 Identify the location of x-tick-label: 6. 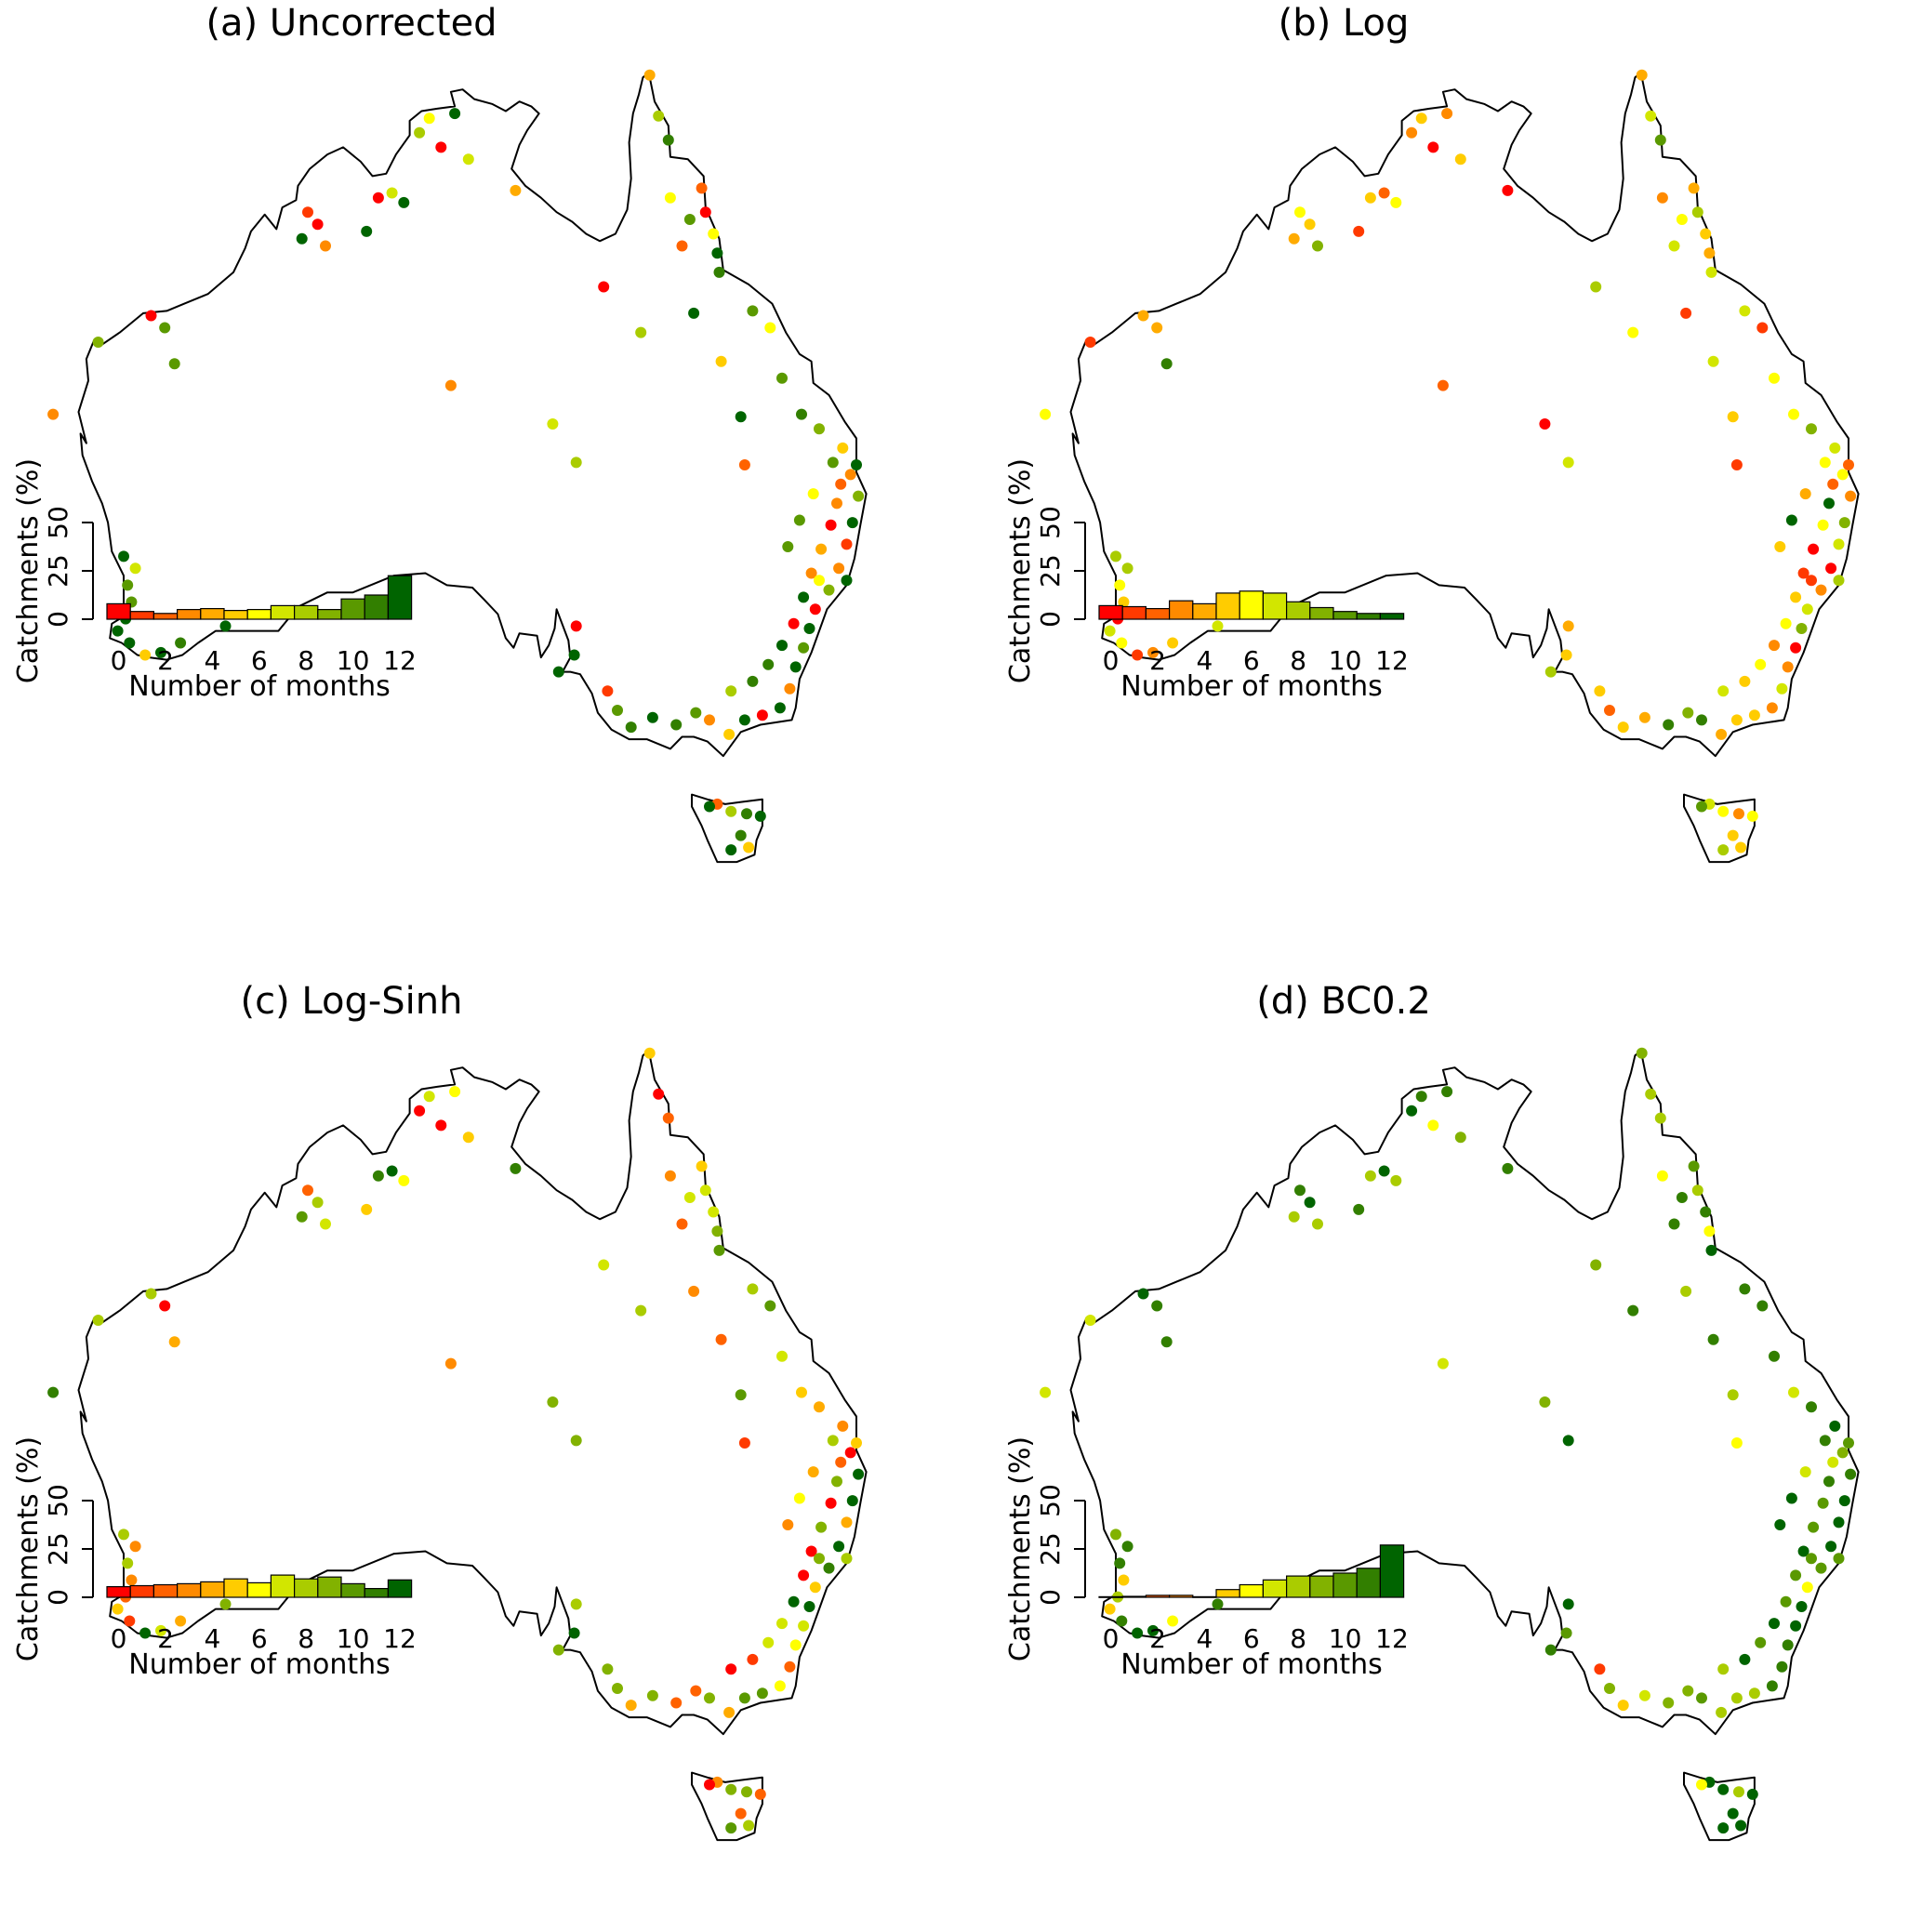
(259, 1639).